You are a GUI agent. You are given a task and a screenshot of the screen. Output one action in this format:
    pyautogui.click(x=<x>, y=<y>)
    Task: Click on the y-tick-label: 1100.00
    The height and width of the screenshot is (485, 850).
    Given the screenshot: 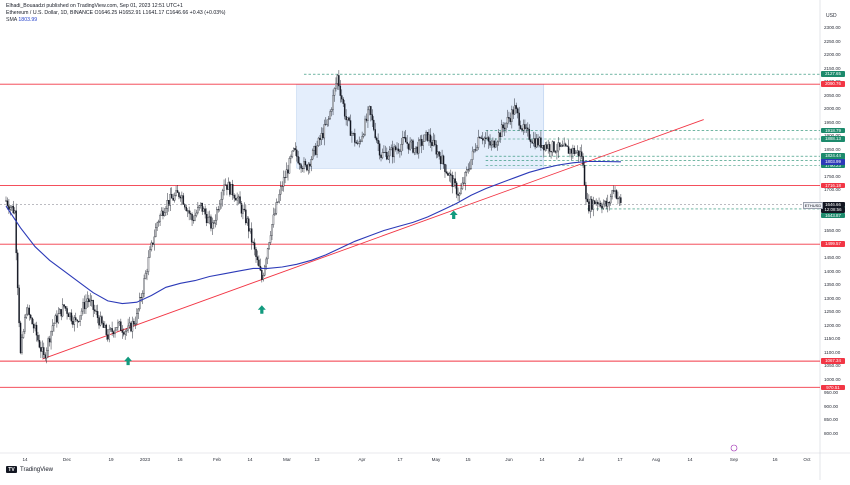 What is the action you would take?
    pyautogui.click(x=832, y=352)
    